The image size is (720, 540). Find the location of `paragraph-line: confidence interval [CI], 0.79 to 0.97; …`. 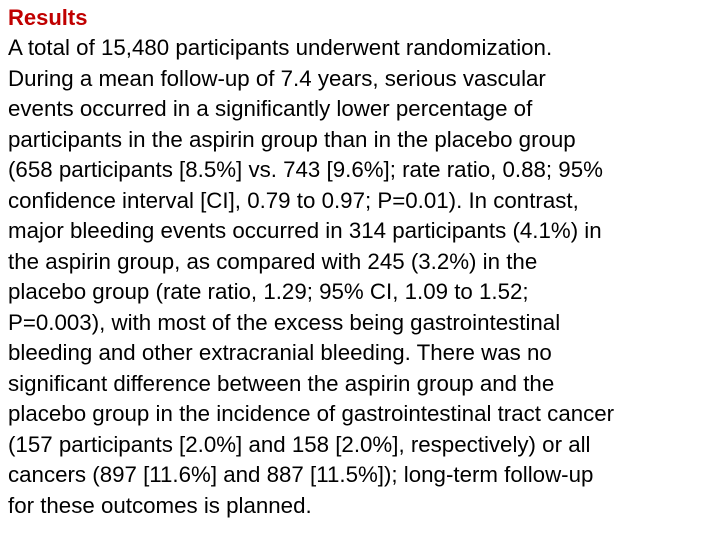

paragraph-line: confidence interval [CI], 0.79 to 0.97; … is located at coordinates (293, 200).